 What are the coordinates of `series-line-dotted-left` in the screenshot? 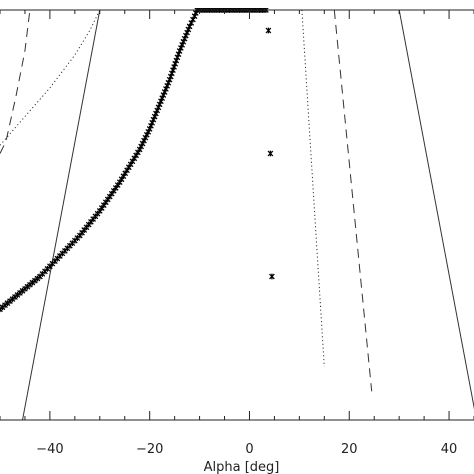 It's located at (50, 77).